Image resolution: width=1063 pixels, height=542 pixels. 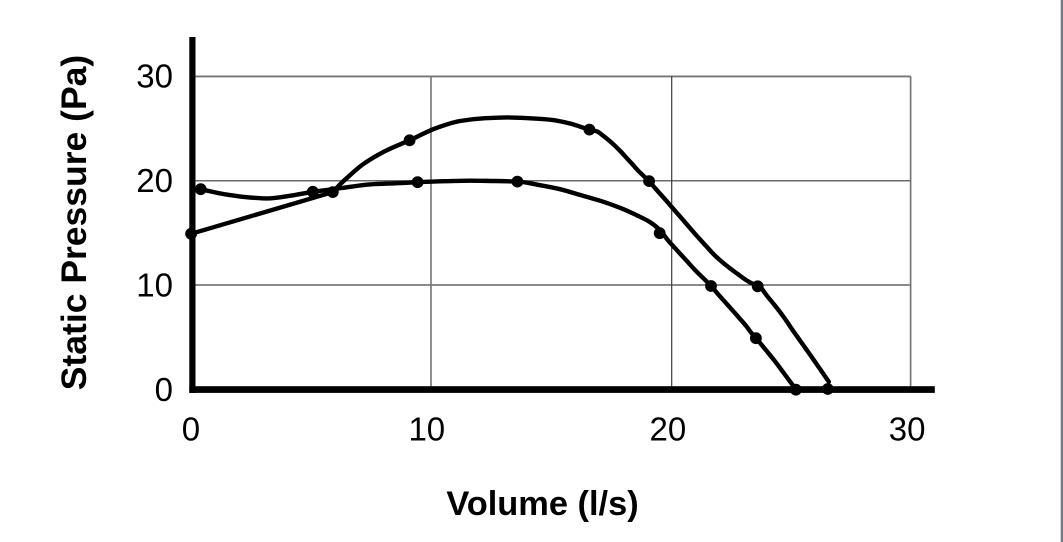 I want to click on svg-text: Volume (l/s), so click(x=542, y=504).